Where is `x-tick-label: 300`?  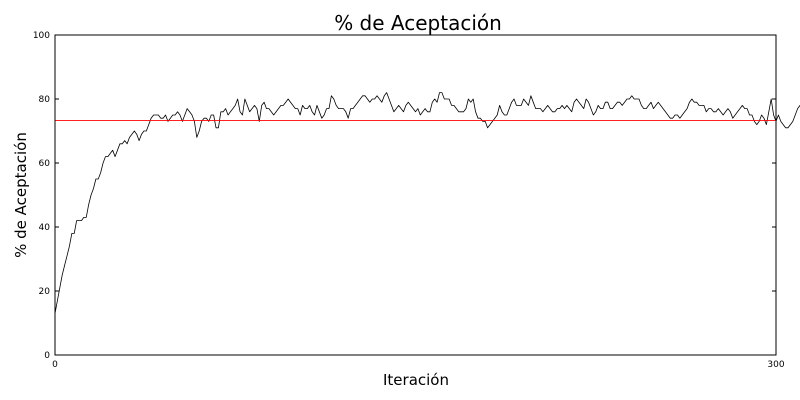 x-tick-label: 300 is located at coordinates (775, 365).